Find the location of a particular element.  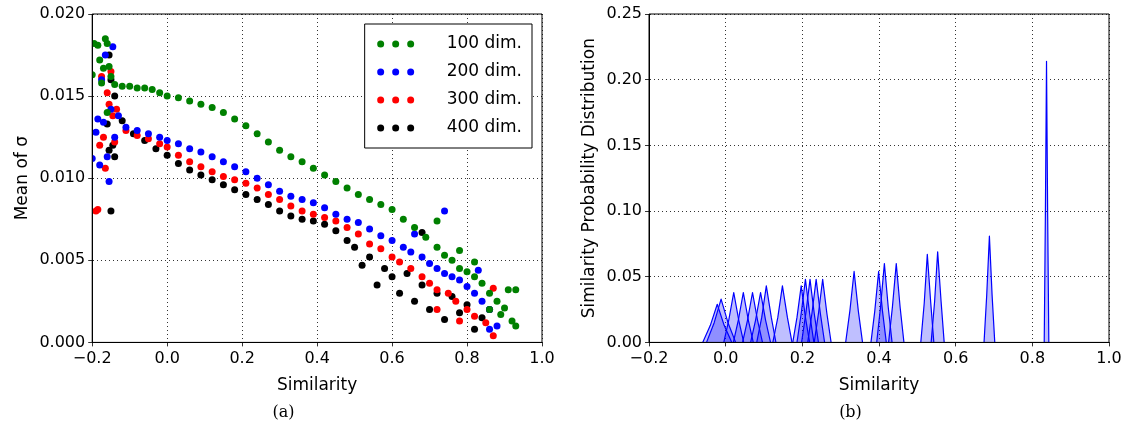

y-tick-label: 0.25 is located at coordinates (623, 13).